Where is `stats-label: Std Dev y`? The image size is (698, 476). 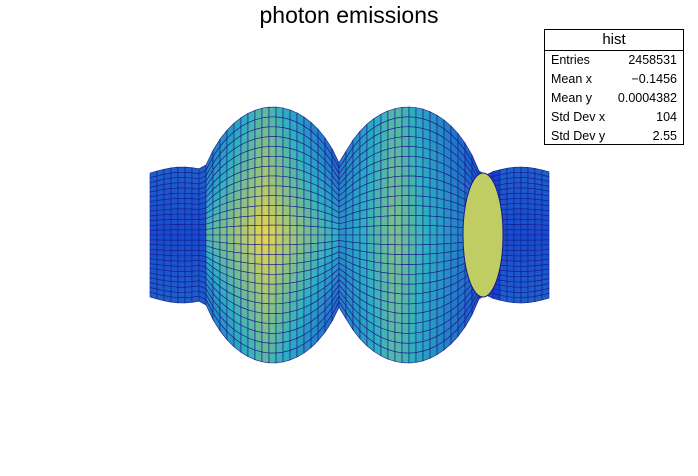
stats-label: Std Dev y is located at coordinates (578, 136).